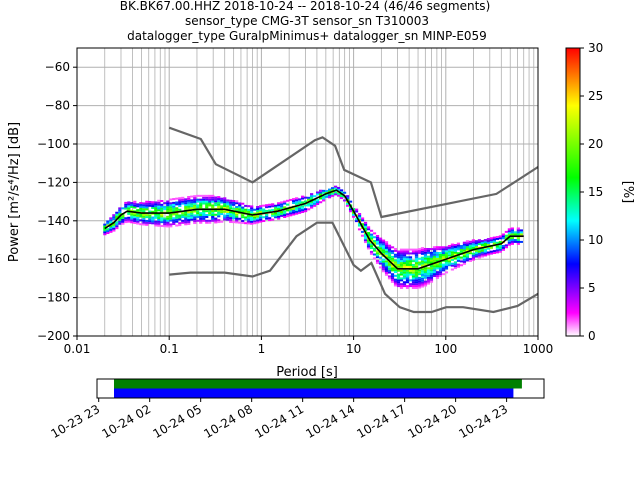 The height and width of the screenshot is (484, 640). I want to click on x-tick-label: 0.1, so click(169, 349).